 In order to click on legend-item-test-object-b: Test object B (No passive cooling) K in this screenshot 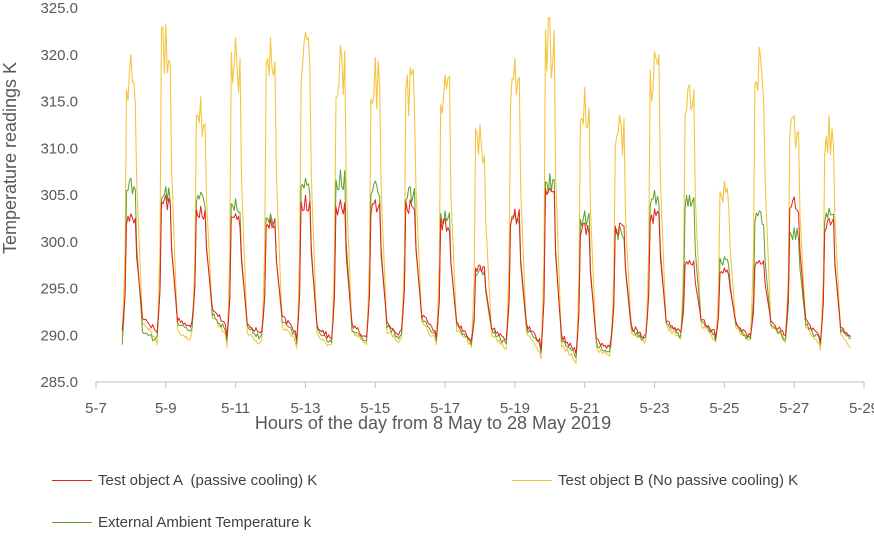, I will do `click(655, 480)`.